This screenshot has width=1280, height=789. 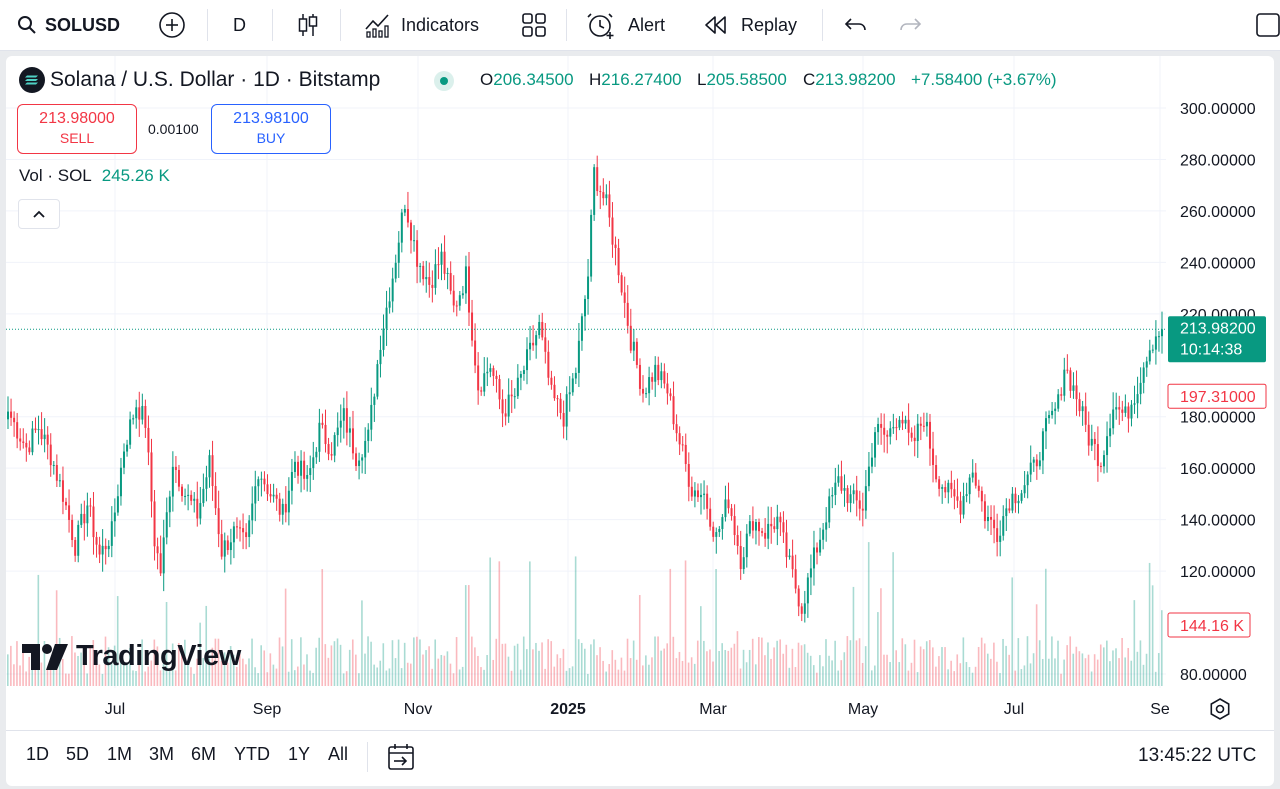 What do you see at coordinates (39, 214) in the screenshot?
I see `collapse-legend-button` at bounding box center [39, 214].